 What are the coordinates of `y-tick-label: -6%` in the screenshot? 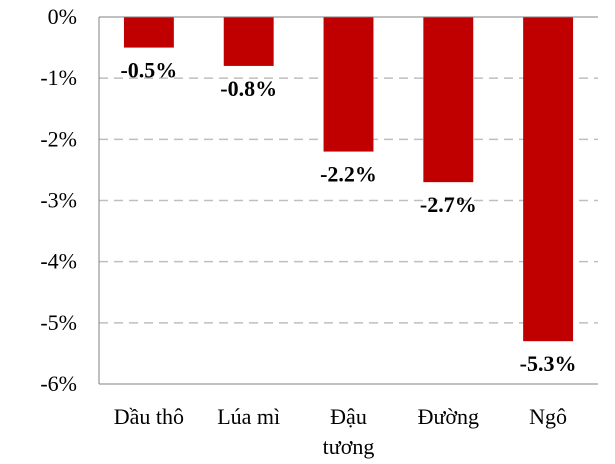 It's located at (58, 383).